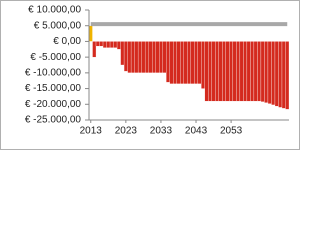  What do you see at coordinates (54, 10) in the screenshot?
I see `y-tick-label: € 10.000,00` at bounding box center [54, 10].